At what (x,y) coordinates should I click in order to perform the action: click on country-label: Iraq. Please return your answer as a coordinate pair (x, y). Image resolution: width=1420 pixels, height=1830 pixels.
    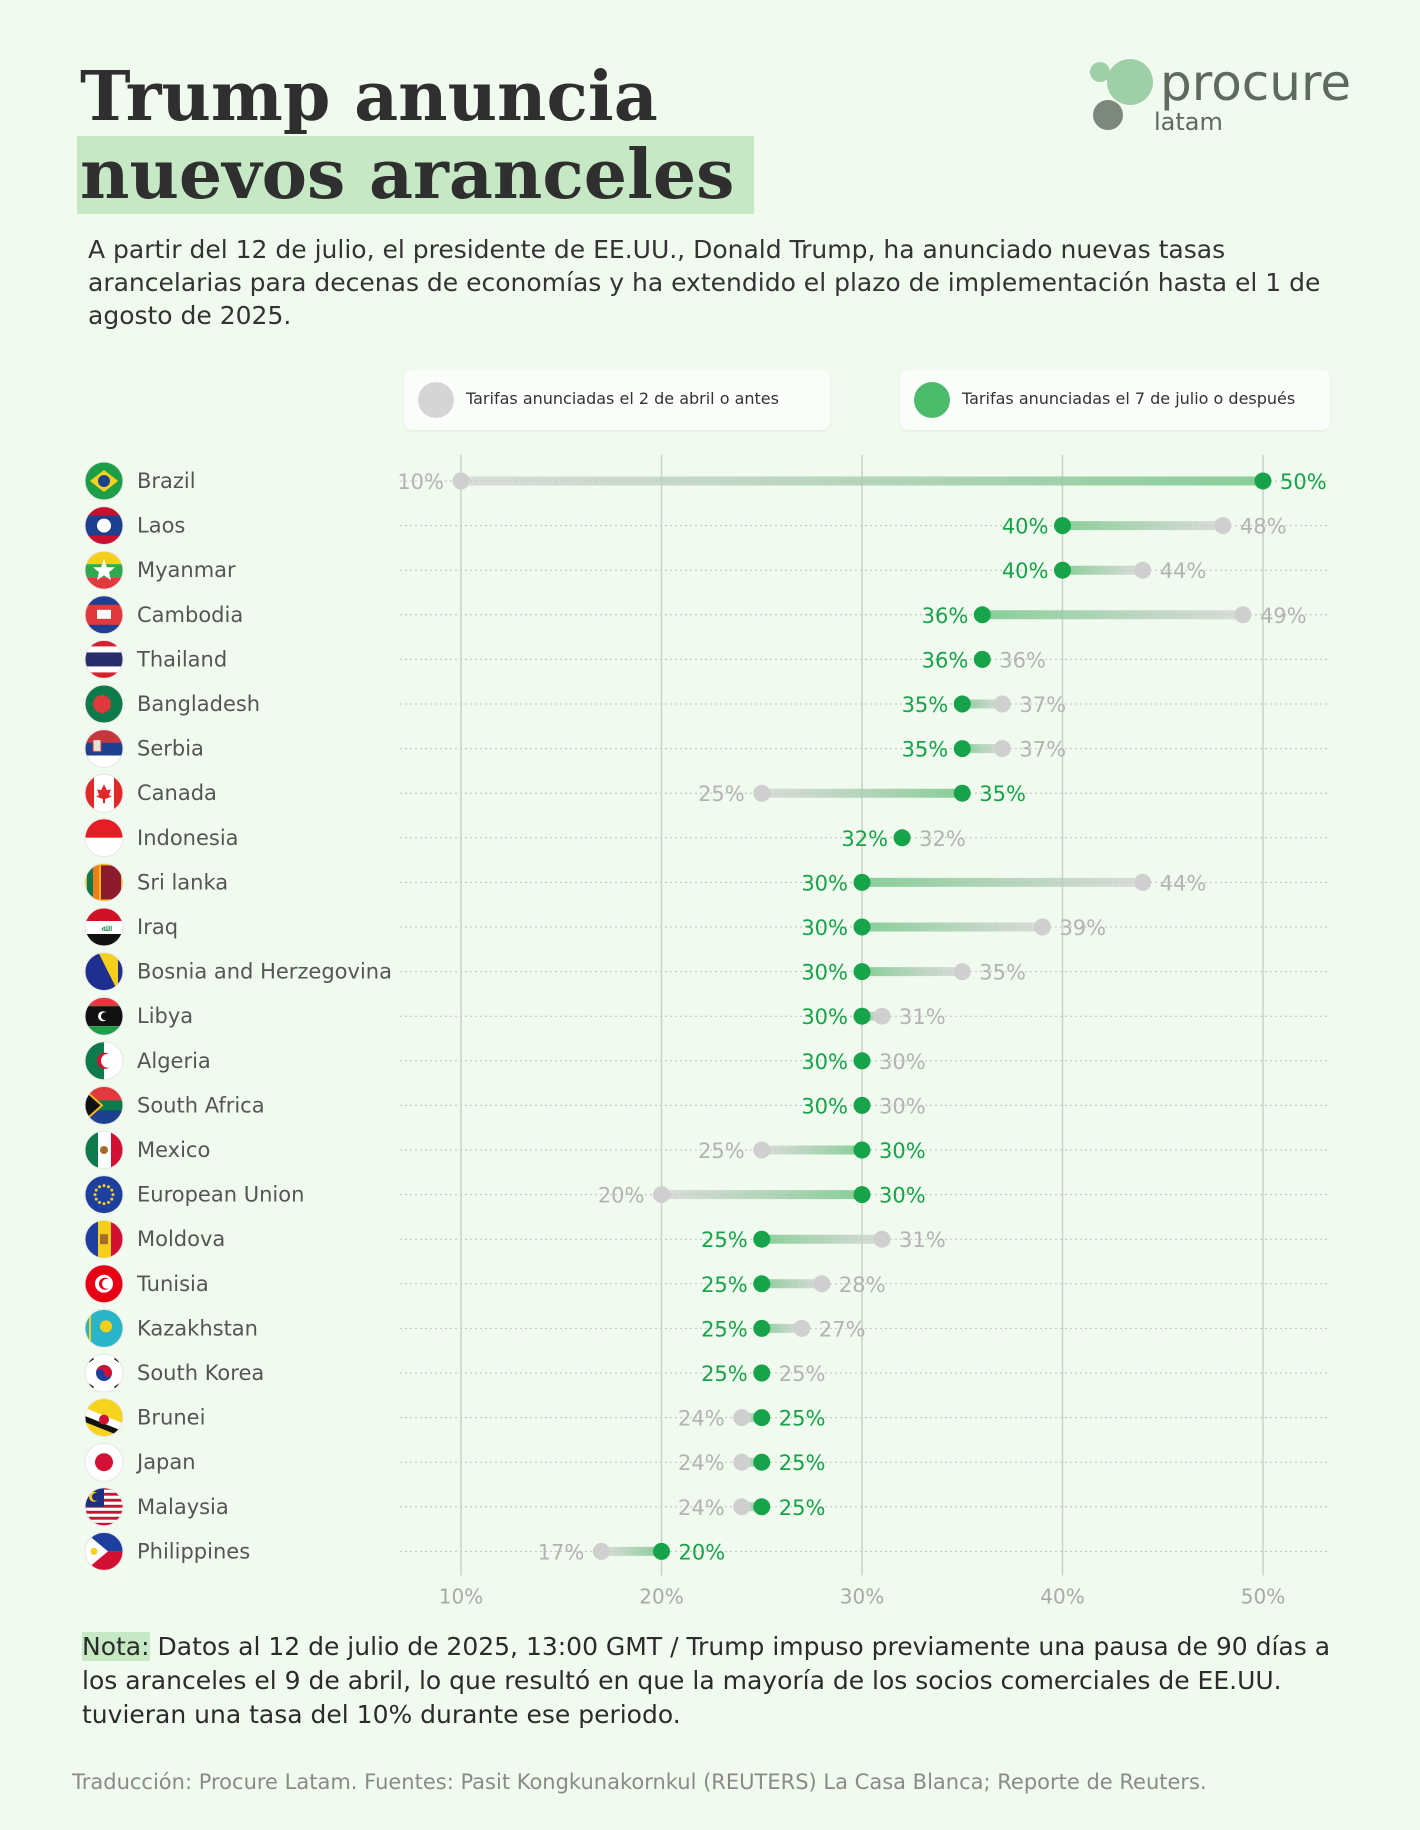
    Looking at the image, I should click on (157, 927).